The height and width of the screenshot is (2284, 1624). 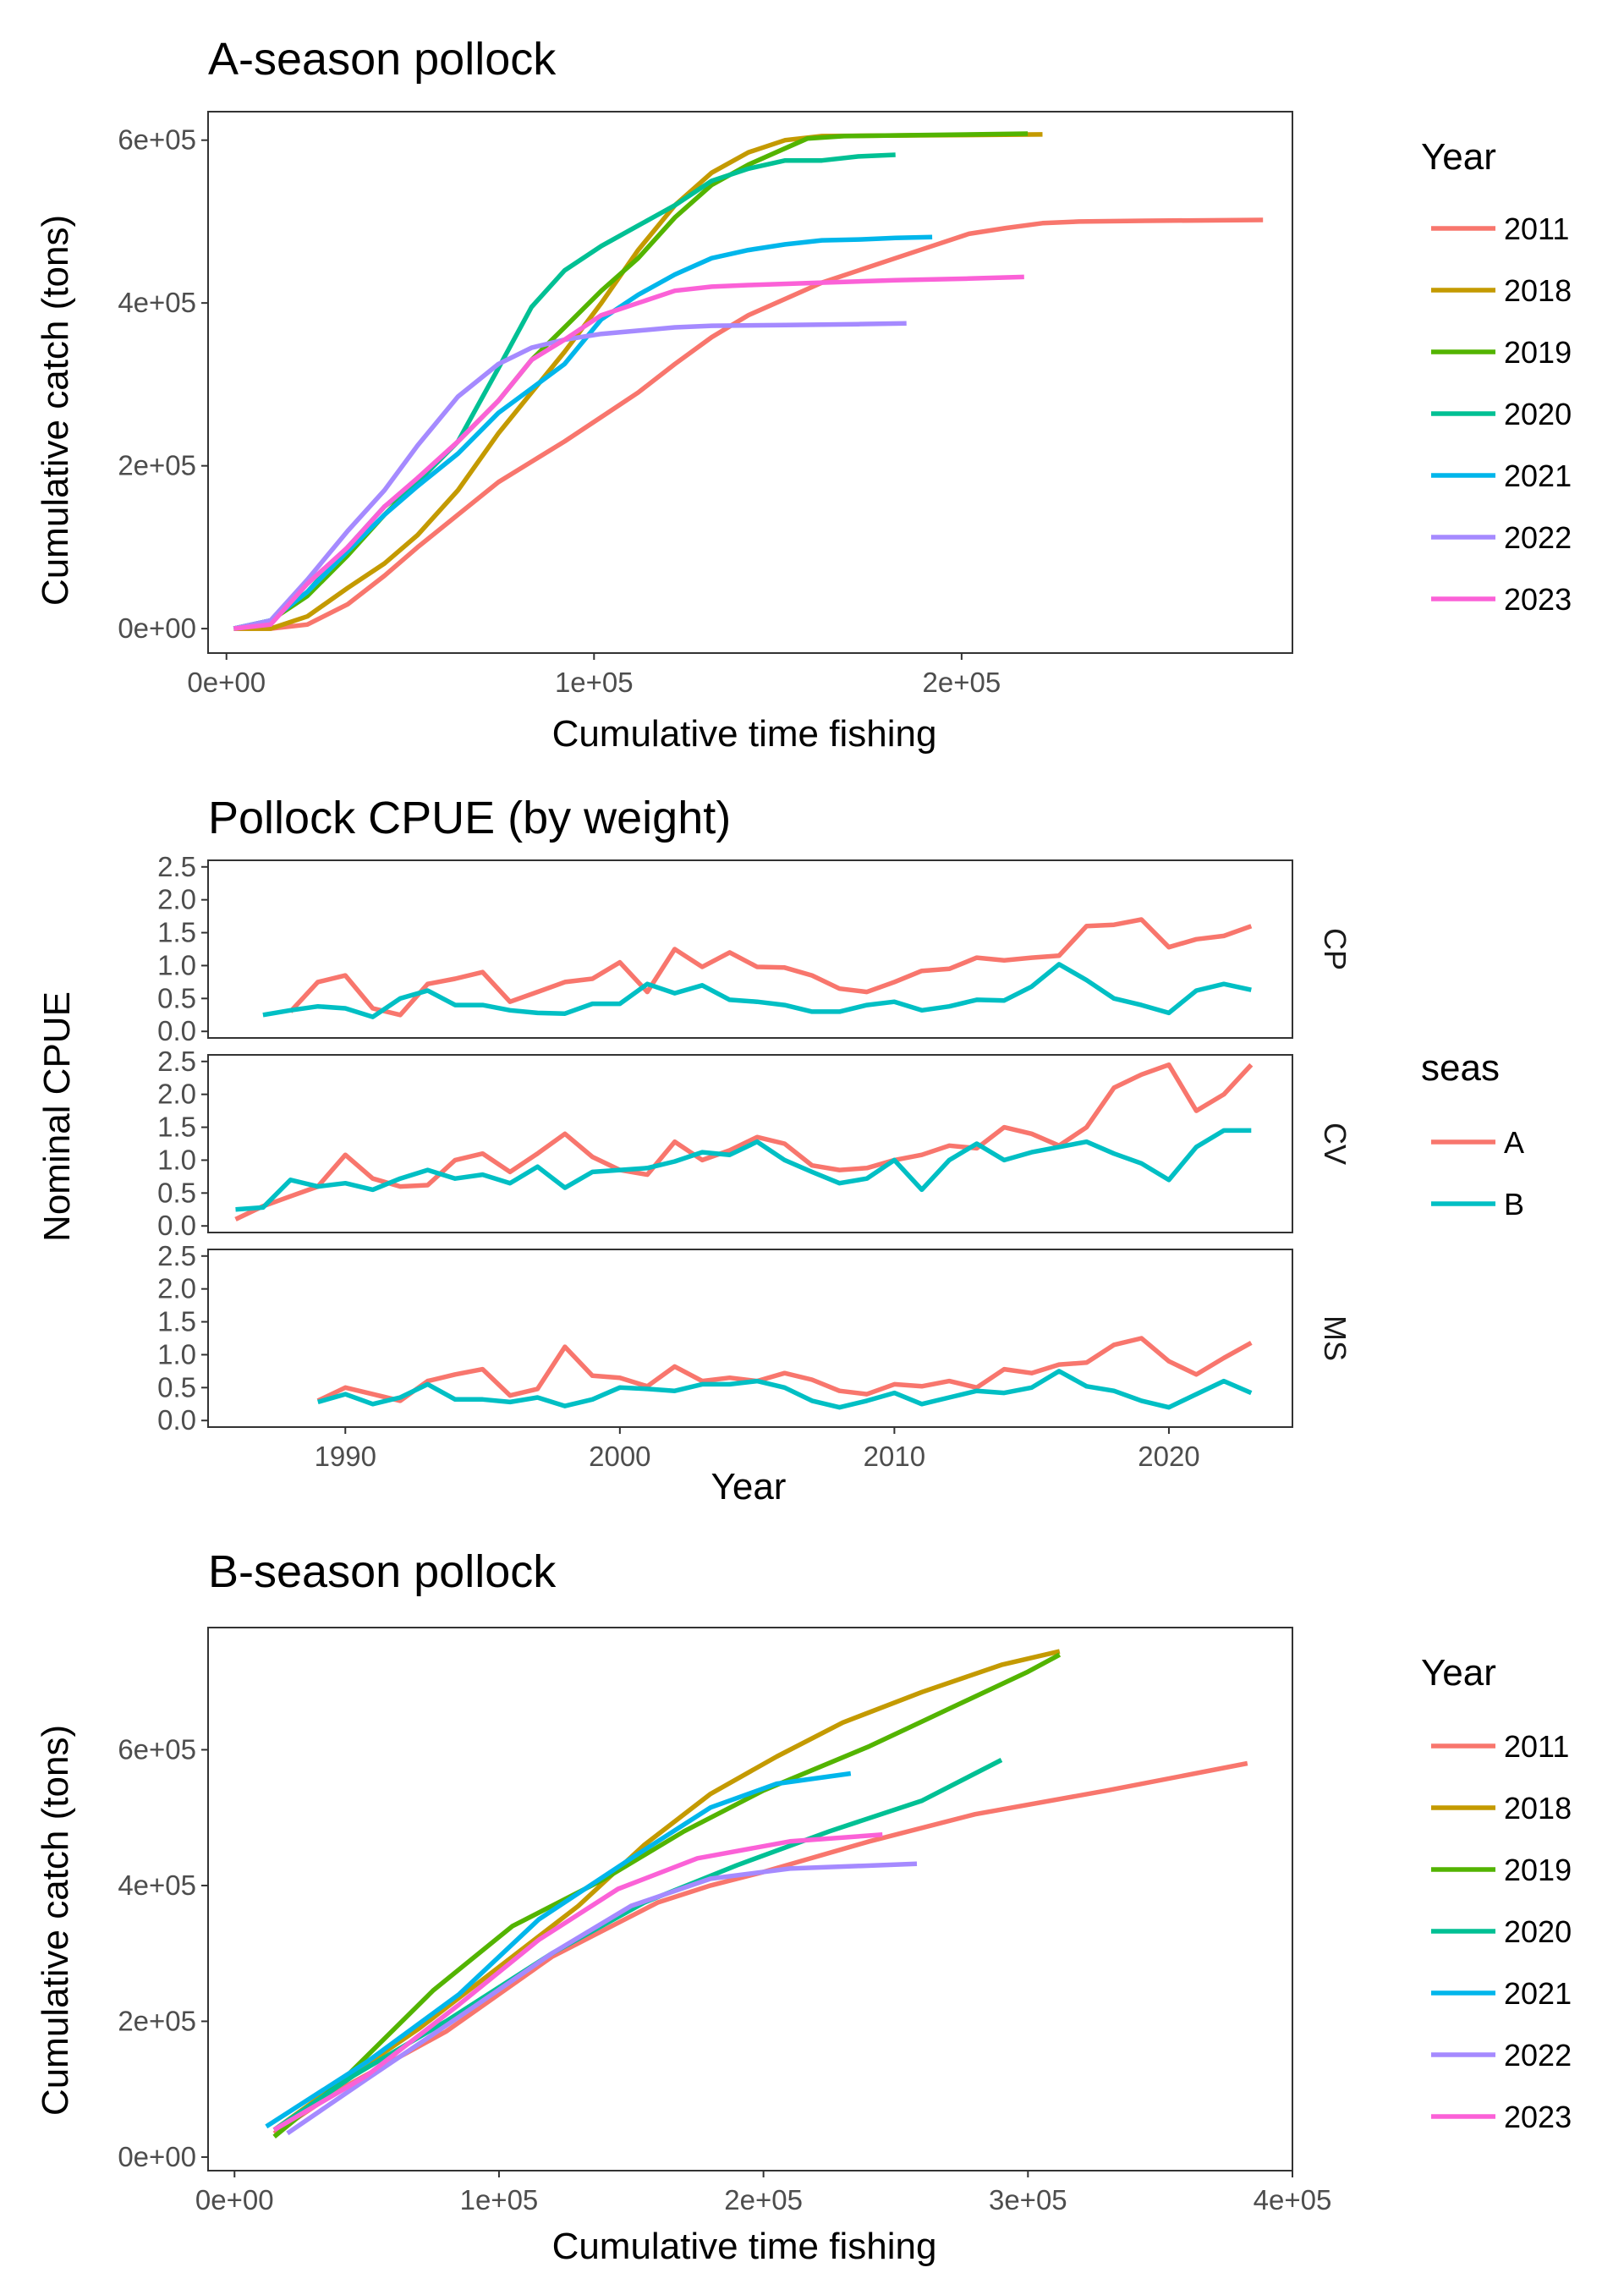 What do you see at coordinates (157, 2156) in the screenshot?
I see `b-season-y-tick-label: 0e+00` at bounding box center [157, 2156].